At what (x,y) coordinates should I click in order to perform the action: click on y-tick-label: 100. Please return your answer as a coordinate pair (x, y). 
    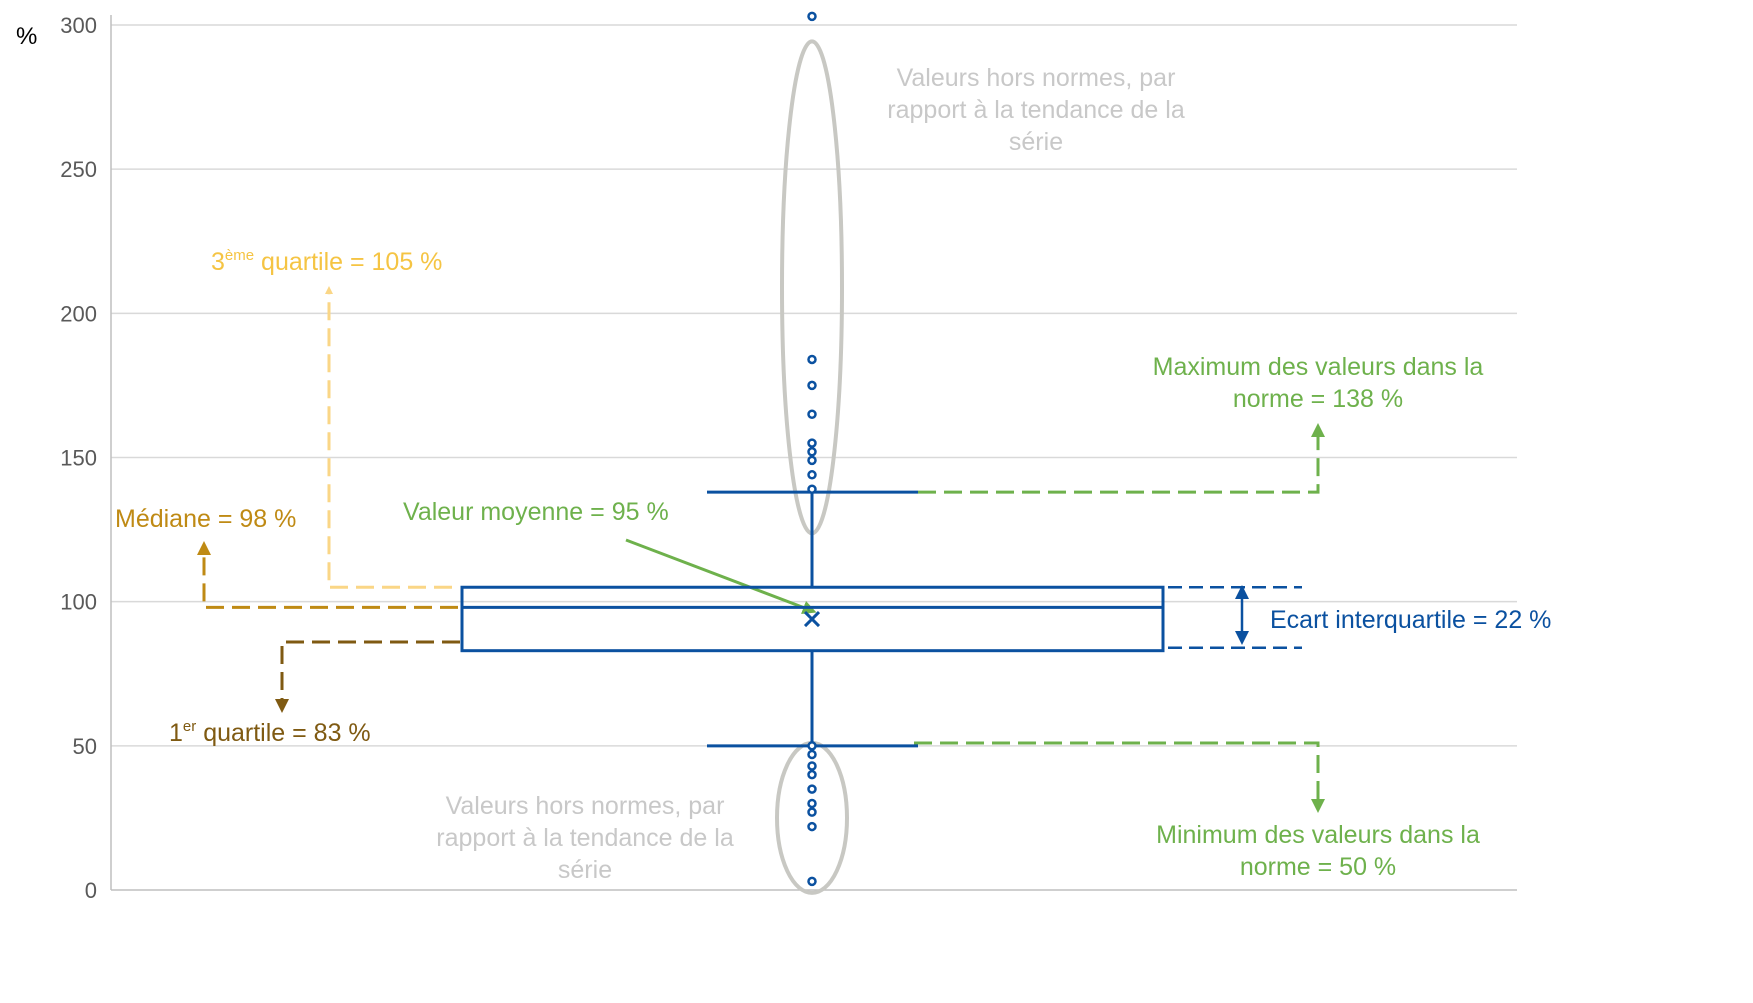
    Looking at the image, I should click on (78, 602).